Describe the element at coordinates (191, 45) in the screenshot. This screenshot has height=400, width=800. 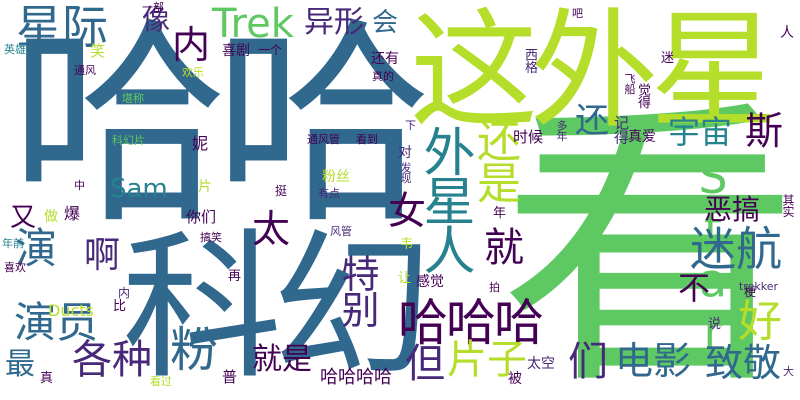
I see `word-nei: 内` at that location.